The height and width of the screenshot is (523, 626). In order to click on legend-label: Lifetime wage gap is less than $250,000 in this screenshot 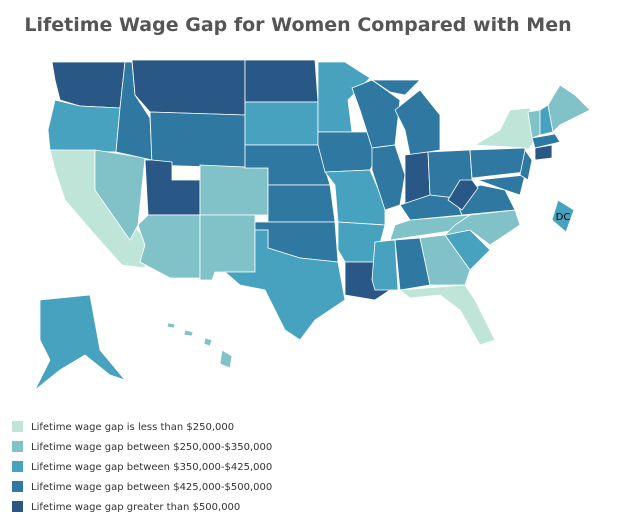, I will do `click(132, 427)`.